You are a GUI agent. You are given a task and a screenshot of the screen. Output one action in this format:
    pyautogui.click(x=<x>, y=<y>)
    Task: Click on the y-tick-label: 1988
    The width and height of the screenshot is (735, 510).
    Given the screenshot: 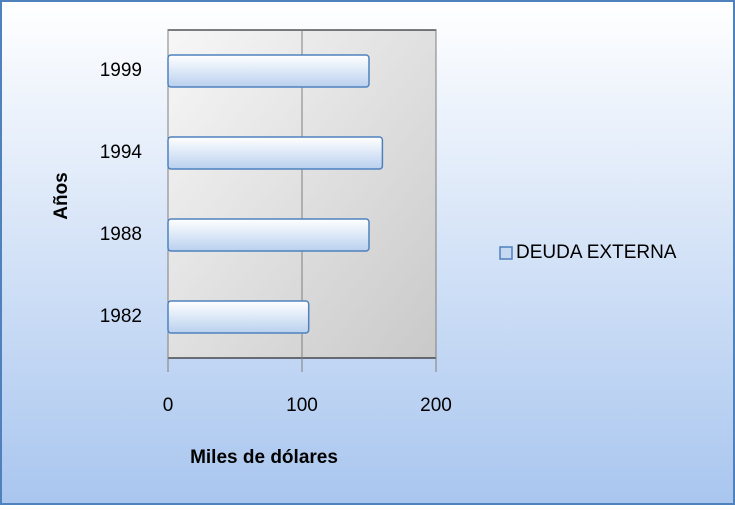 What is the action you would take?
    pyautogui.click(x=121, y=234)
    